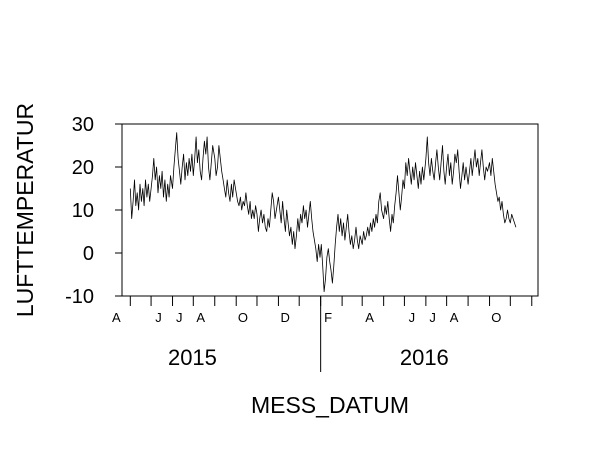  What do you see at coordinates (285, 317) in the screenshot?
I see `x-tick-label: D` at bounding box center [285, 317].